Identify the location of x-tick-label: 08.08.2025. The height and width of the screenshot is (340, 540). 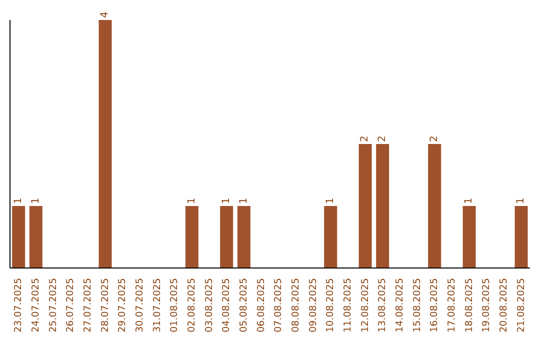
(296, 305).